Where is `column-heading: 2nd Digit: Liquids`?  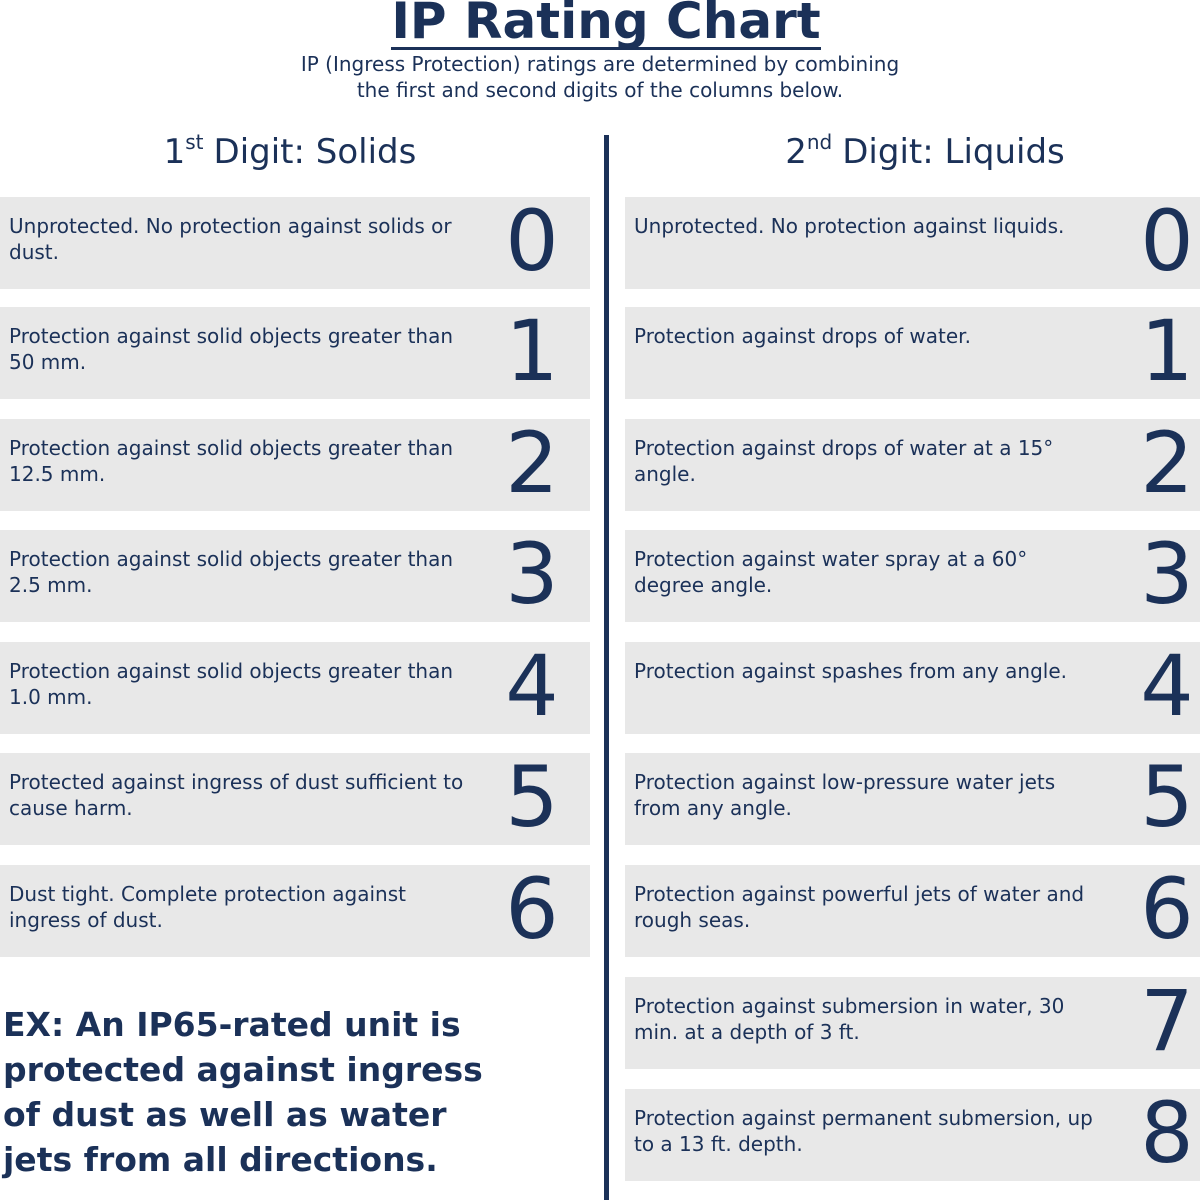 column-heading: 2nd Digit: Liquids is located at coordinates (912, 151).